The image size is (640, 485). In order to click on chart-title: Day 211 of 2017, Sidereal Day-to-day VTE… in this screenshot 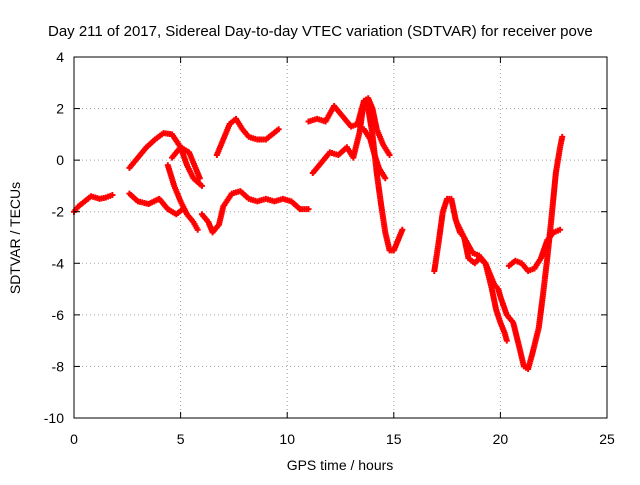, I will do `click(320, 31)`.